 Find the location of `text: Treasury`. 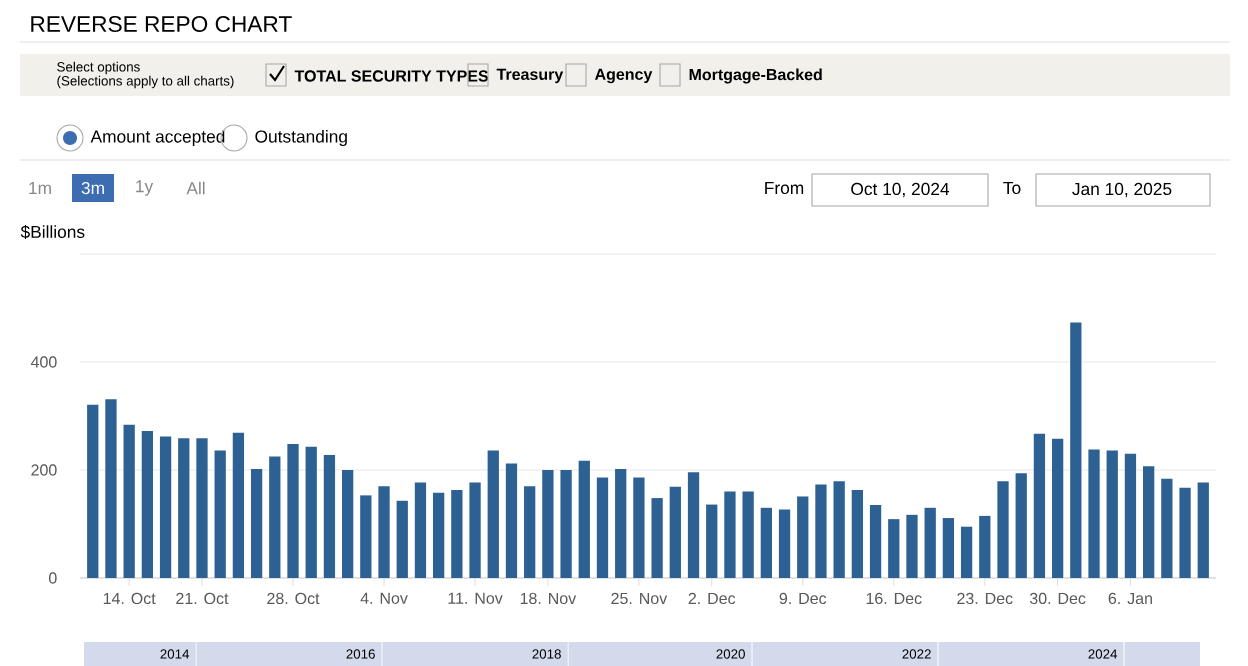

text: Treasury is located at coordinates (530, 75).